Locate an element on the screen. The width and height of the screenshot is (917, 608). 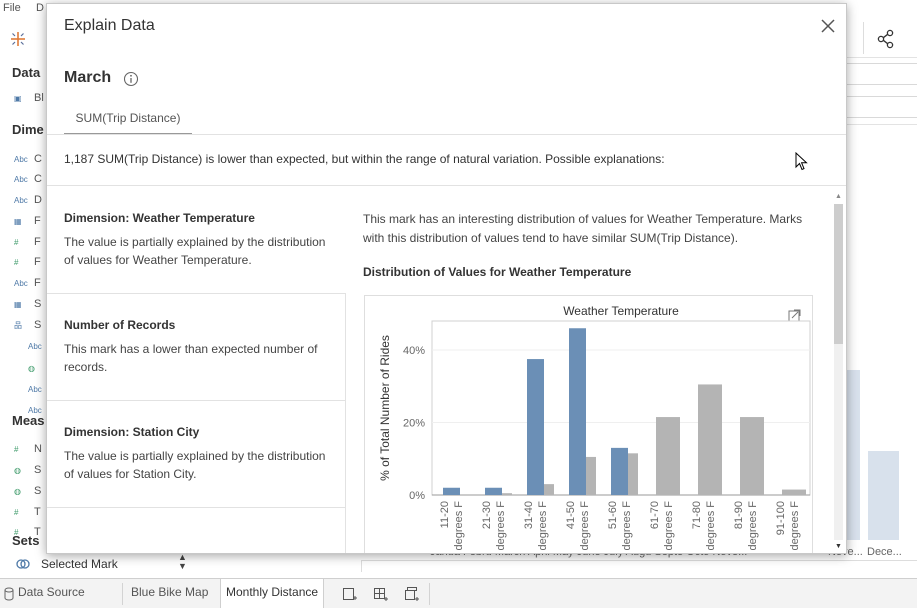
background-bar-november is located at coordinates (853, 455).